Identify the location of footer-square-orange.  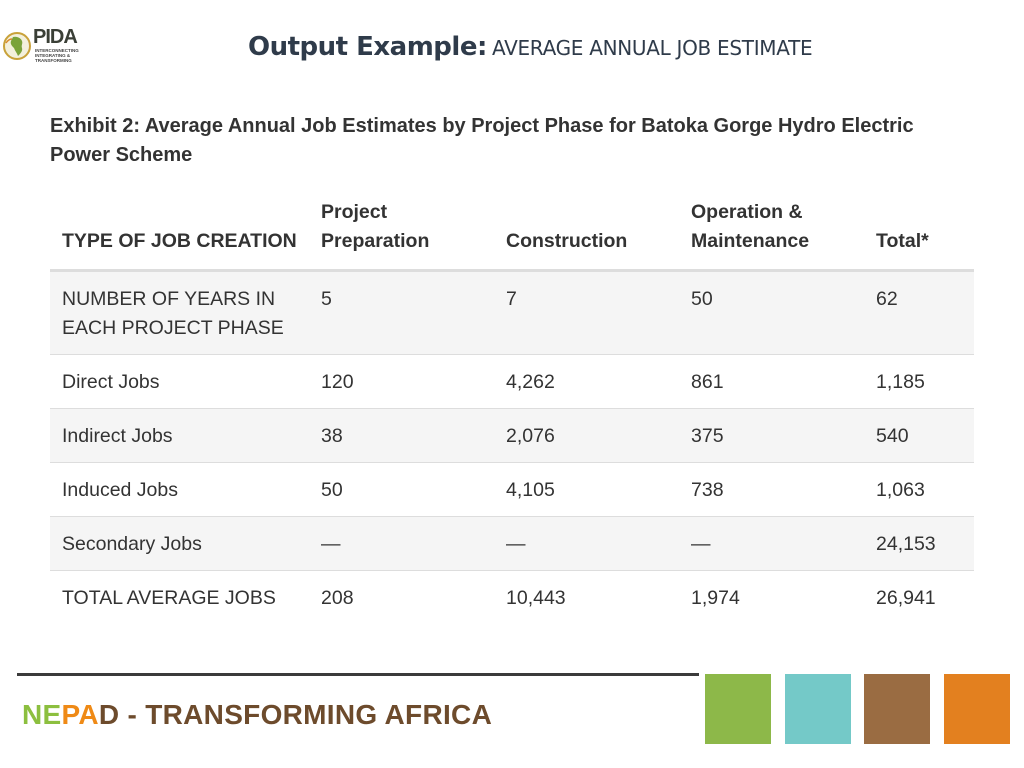
(977, 709).